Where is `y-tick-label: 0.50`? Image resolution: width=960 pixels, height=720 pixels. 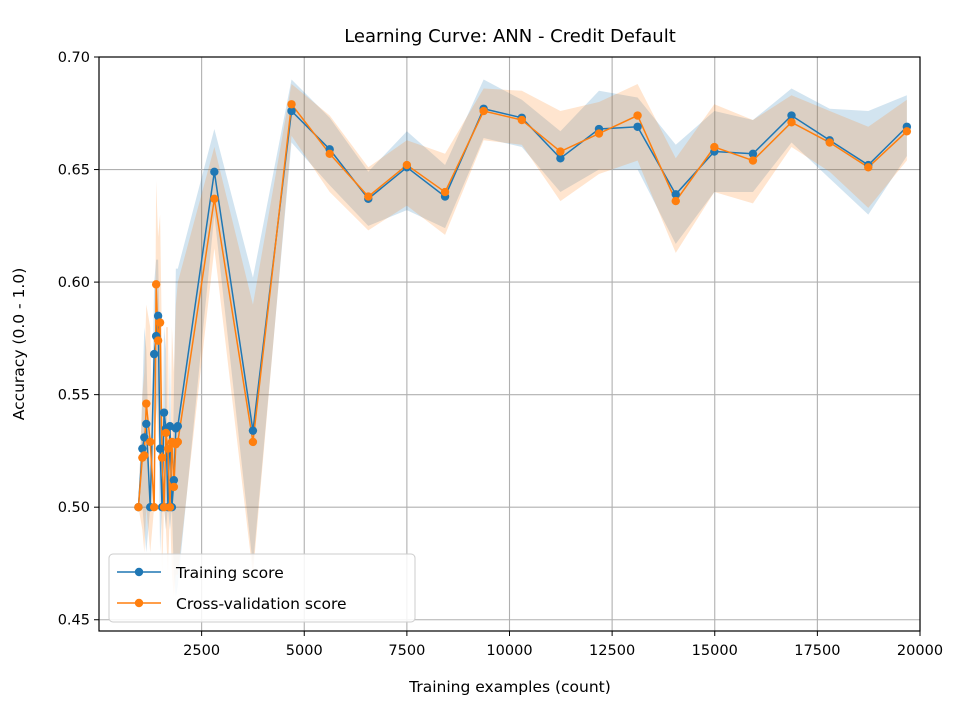
y-tick-label: 0.50 is located at coordinates (74, 508).